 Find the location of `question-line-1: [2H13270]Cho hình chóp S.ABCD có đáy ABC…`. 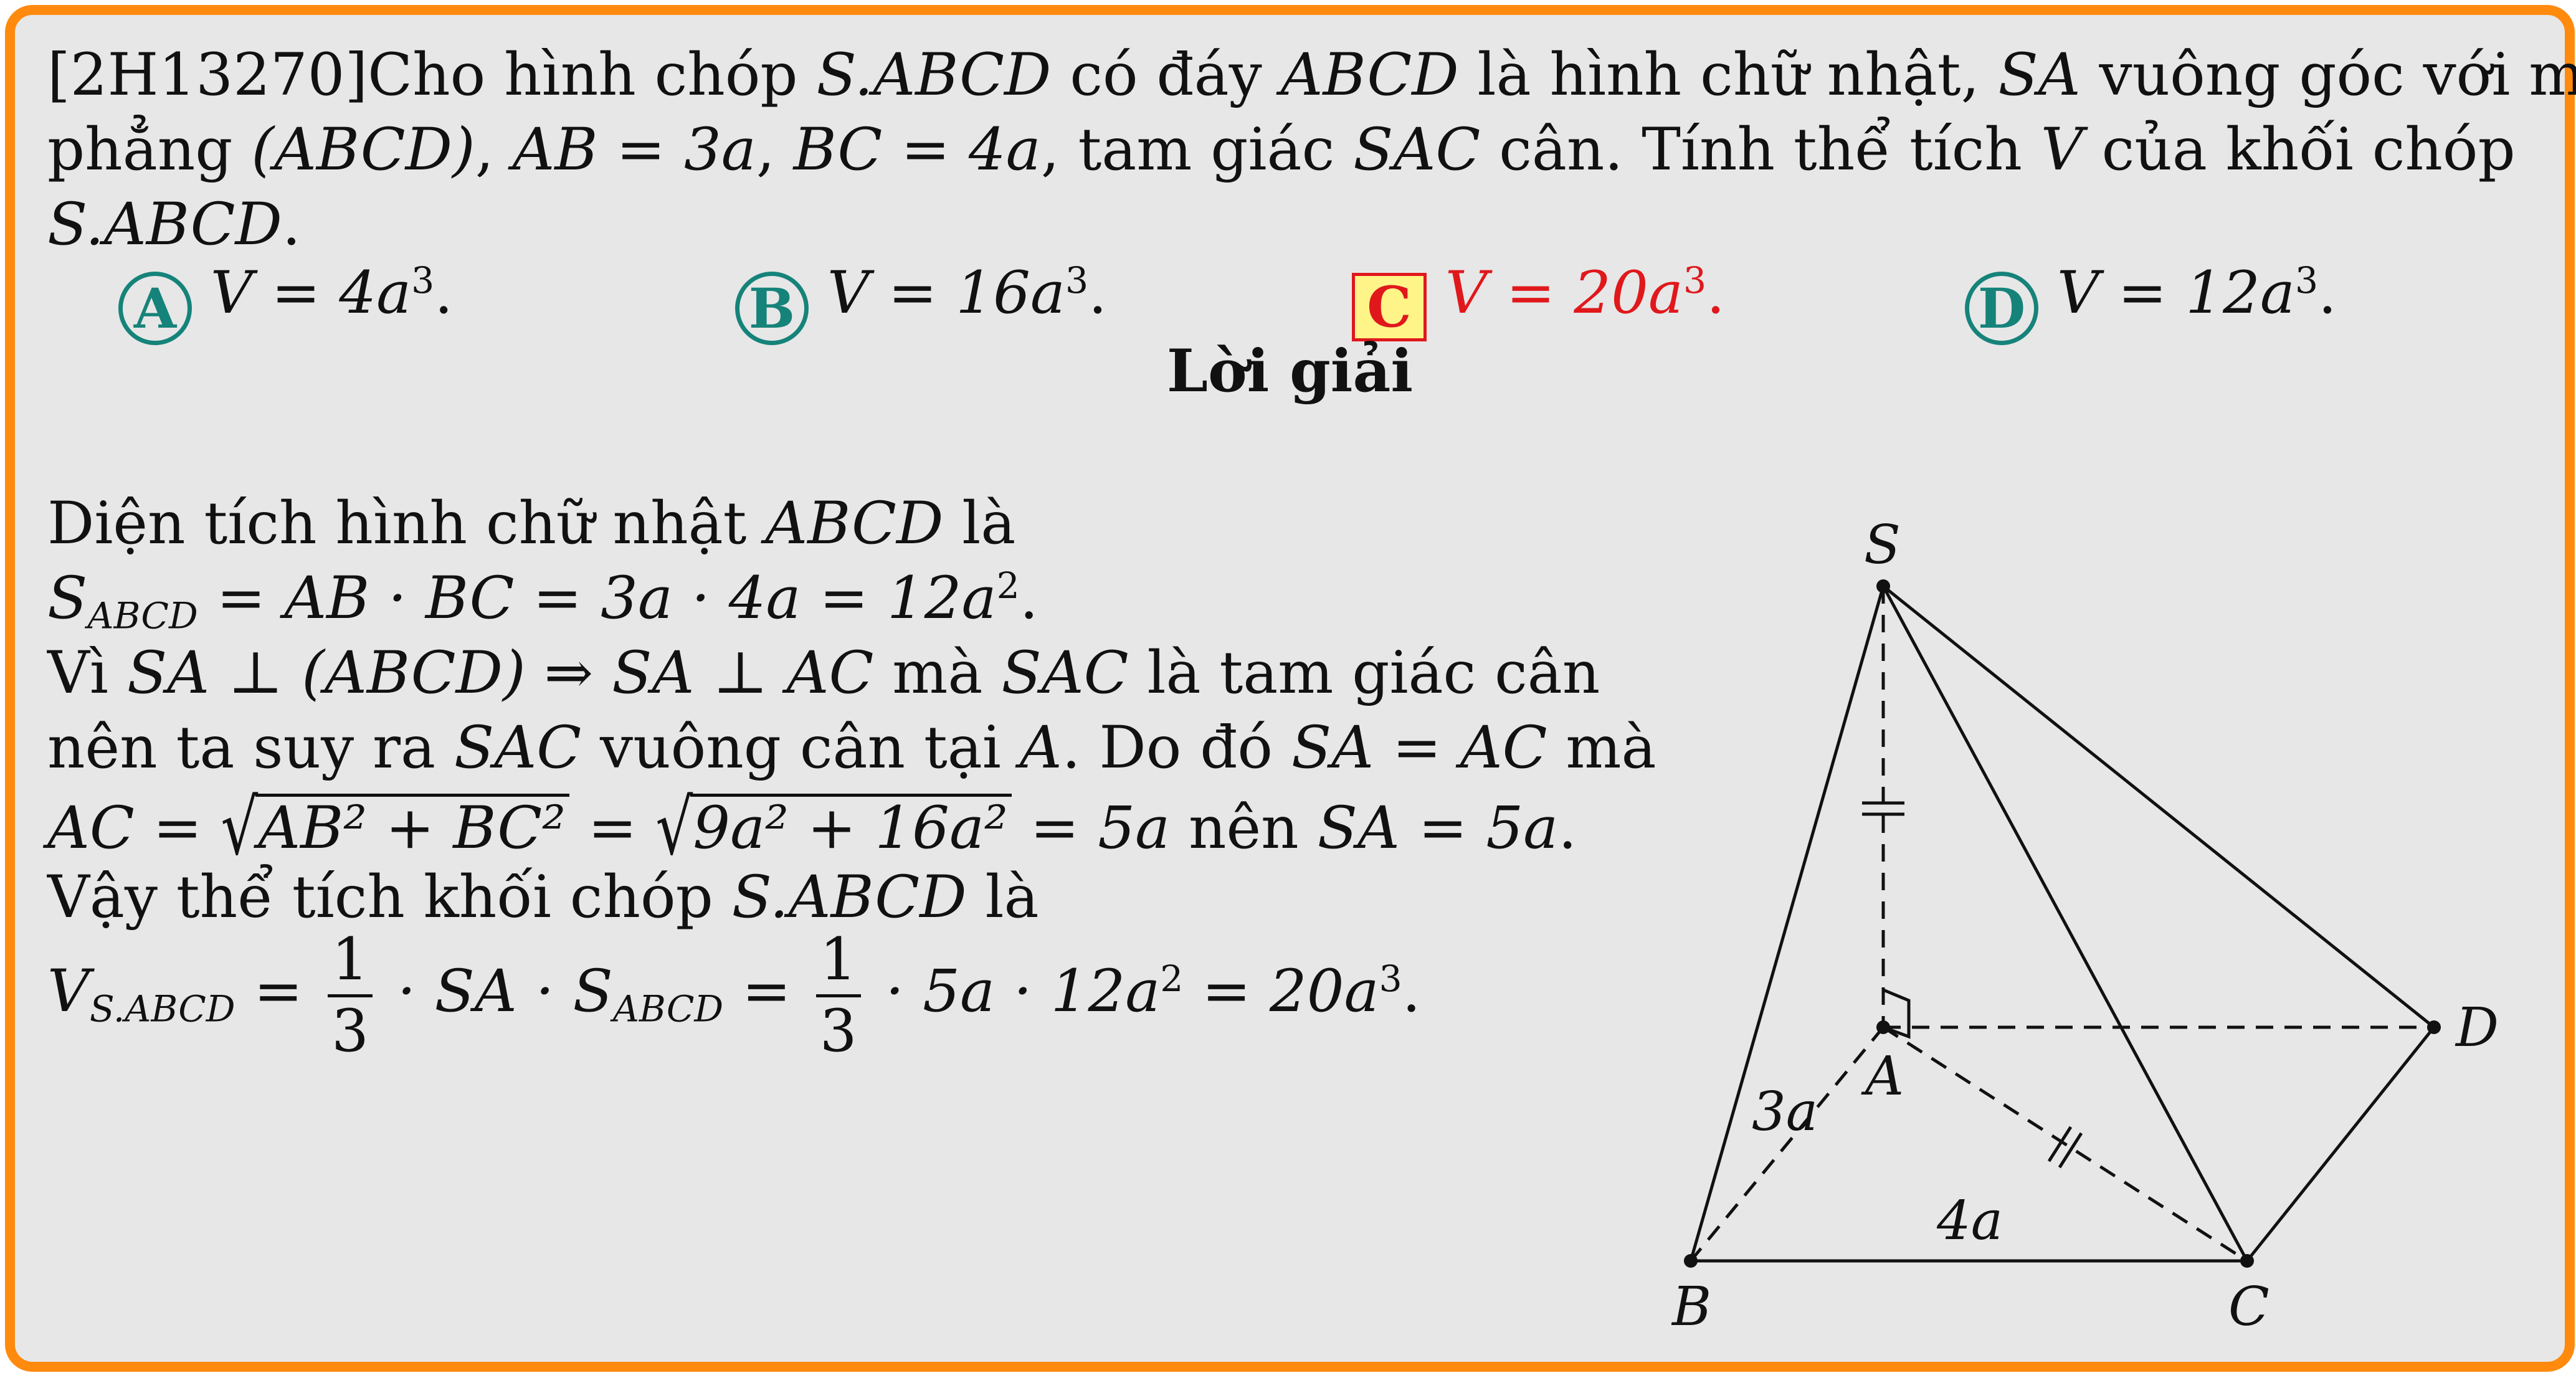

question-line-1: [2H13270]Cho hình chóp S.ABCD có đáy ABC… is located at coordinates (1311, 75).